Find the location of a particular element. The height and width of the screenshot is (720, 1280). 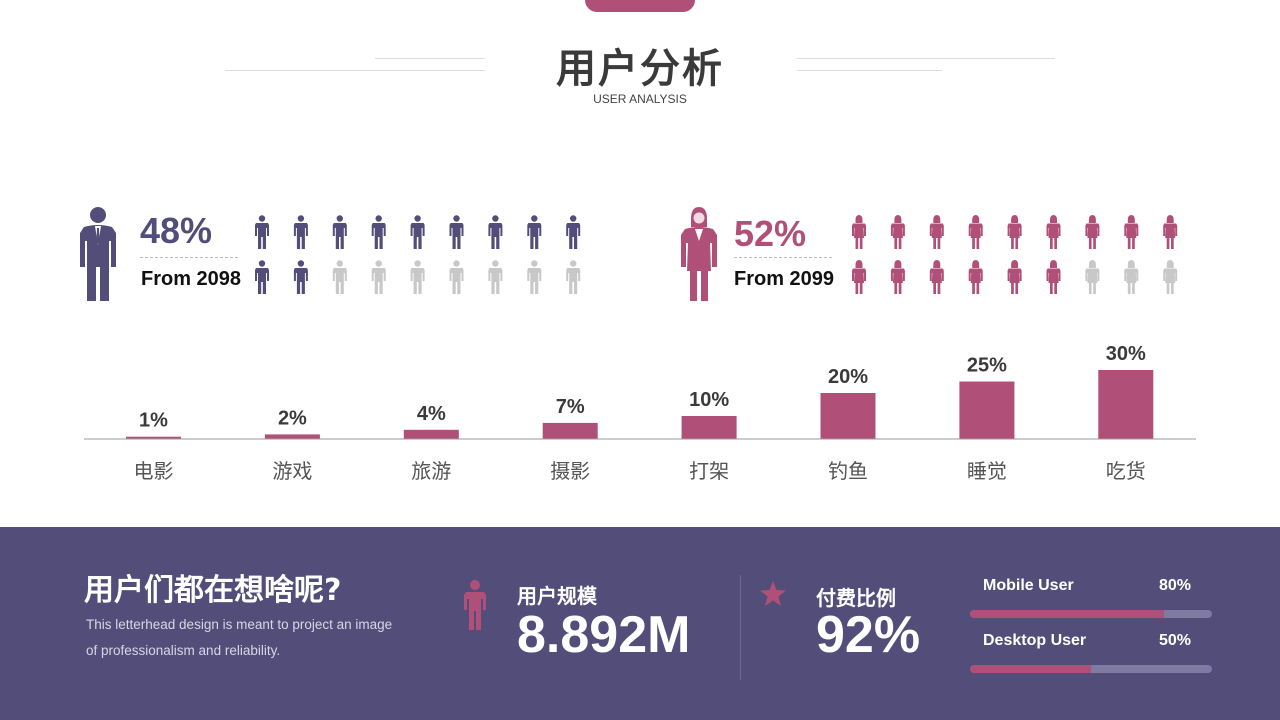

desktop-user-percent: 50% is located at coordinates (1175, 640).